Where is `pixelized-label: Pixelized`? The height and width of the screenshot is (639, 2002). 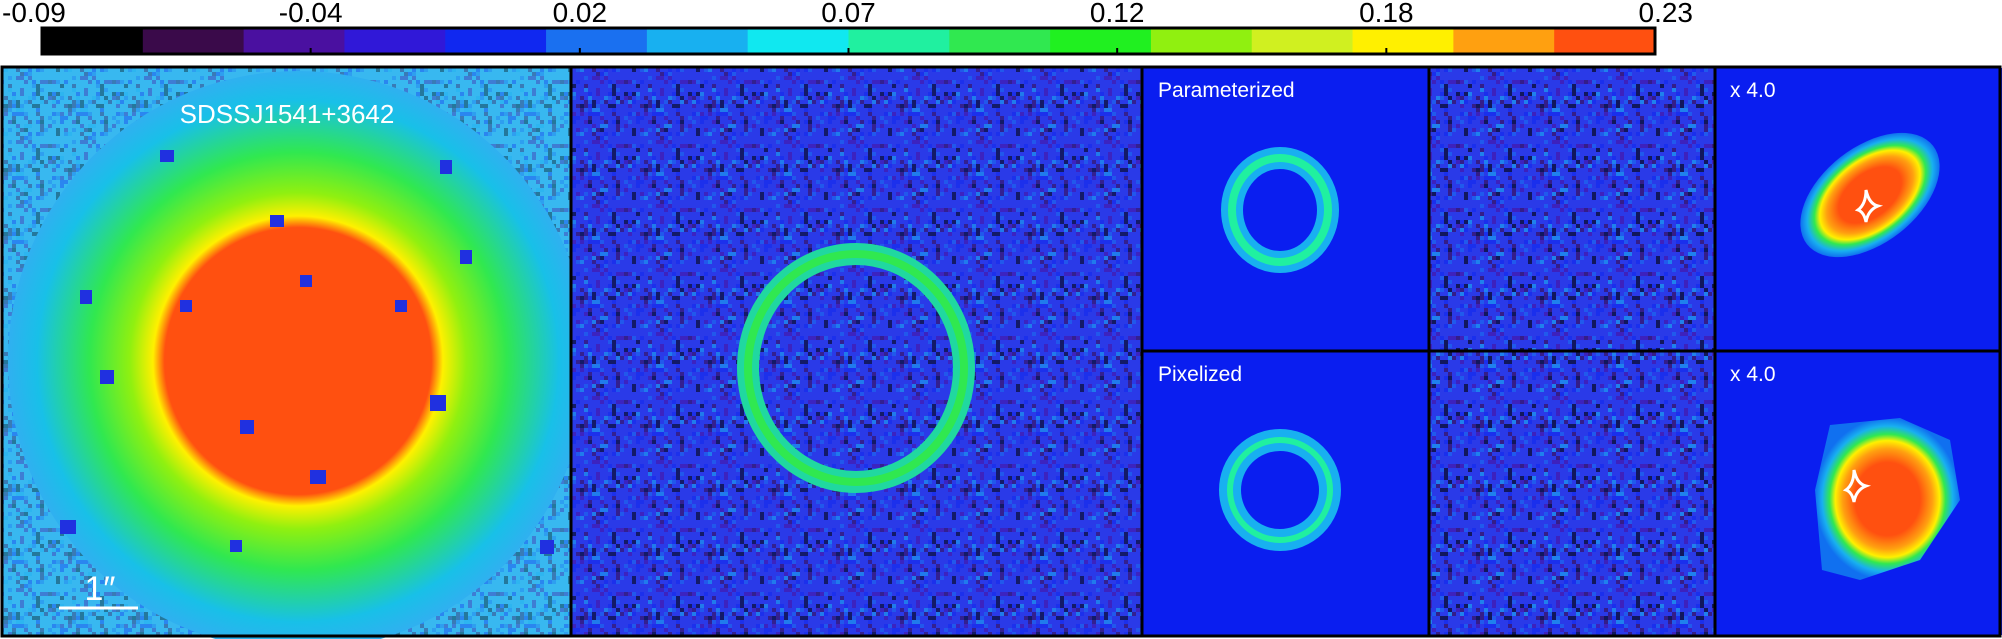 pixelized-label: Pixelized is located at coordinates (1200, 374).